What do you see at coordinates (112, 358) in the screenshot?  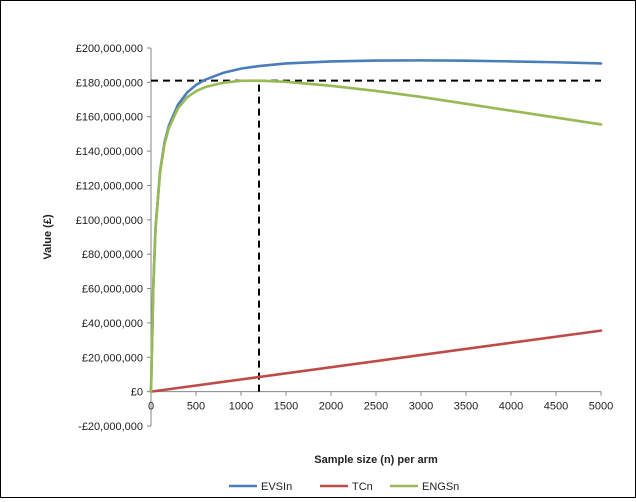 I see `y-tick-label: £20,000,000` at bounding box center [112, 358].